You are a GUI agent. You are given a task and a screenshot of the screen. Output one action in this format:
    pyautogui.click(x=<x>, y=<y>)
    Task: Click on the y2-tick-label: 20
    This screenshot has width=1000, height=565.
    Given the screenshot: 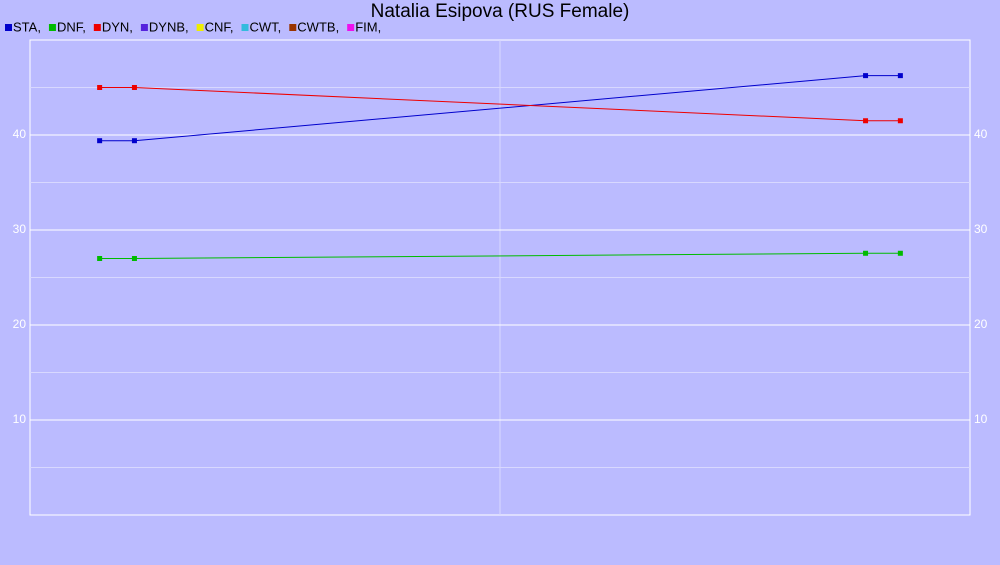 What is the action you would take?
    pyautogui.click(x=981, y=324)
    